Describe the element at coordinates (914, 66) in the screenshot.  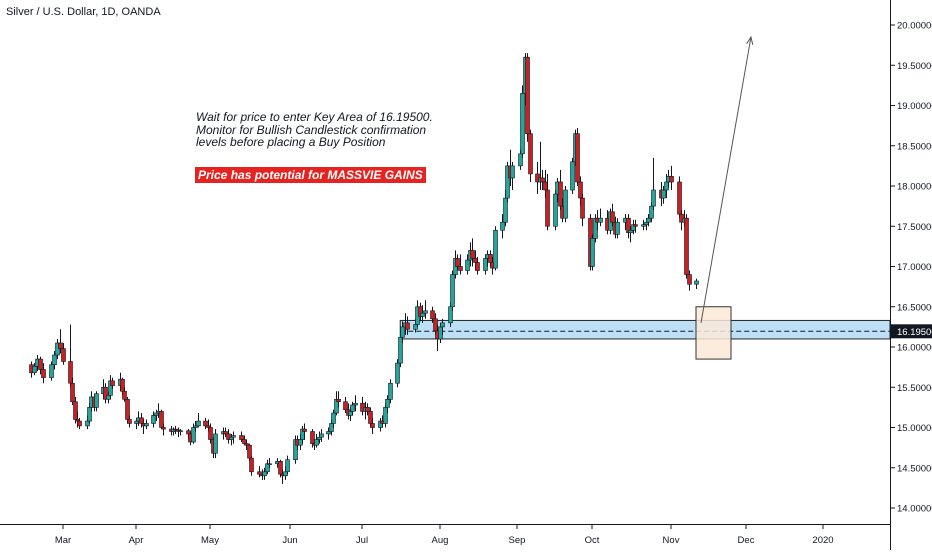
I see `y-tick-label: 19.50000` at that location.